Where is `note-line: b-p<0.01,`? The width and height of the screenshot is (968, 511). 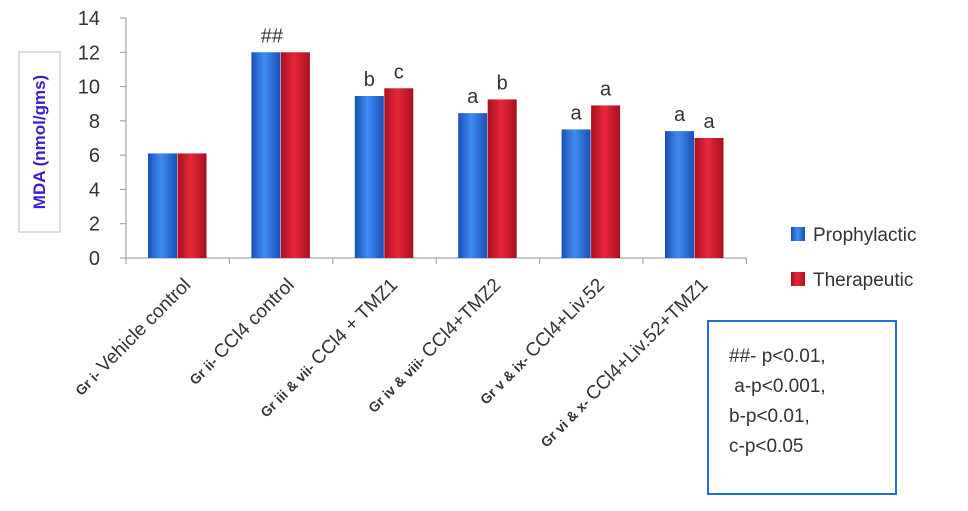 note-line: b-p<0.01, is located at coordinates (769, 416).